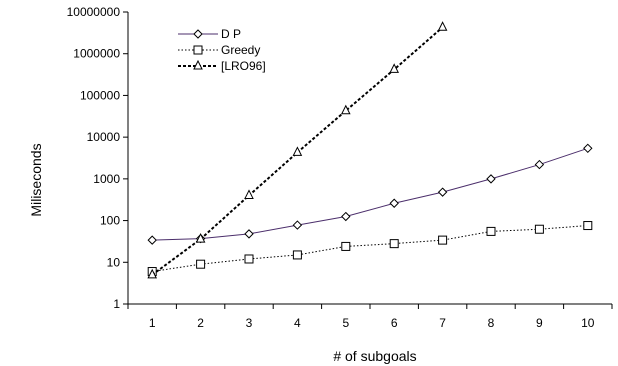 This screenshot has width=618, height=366. What do you see at coordinates (374, 356) in the screenshot?
I see `x-axis-title: # of subgoals` at bounding box center [374, 356].